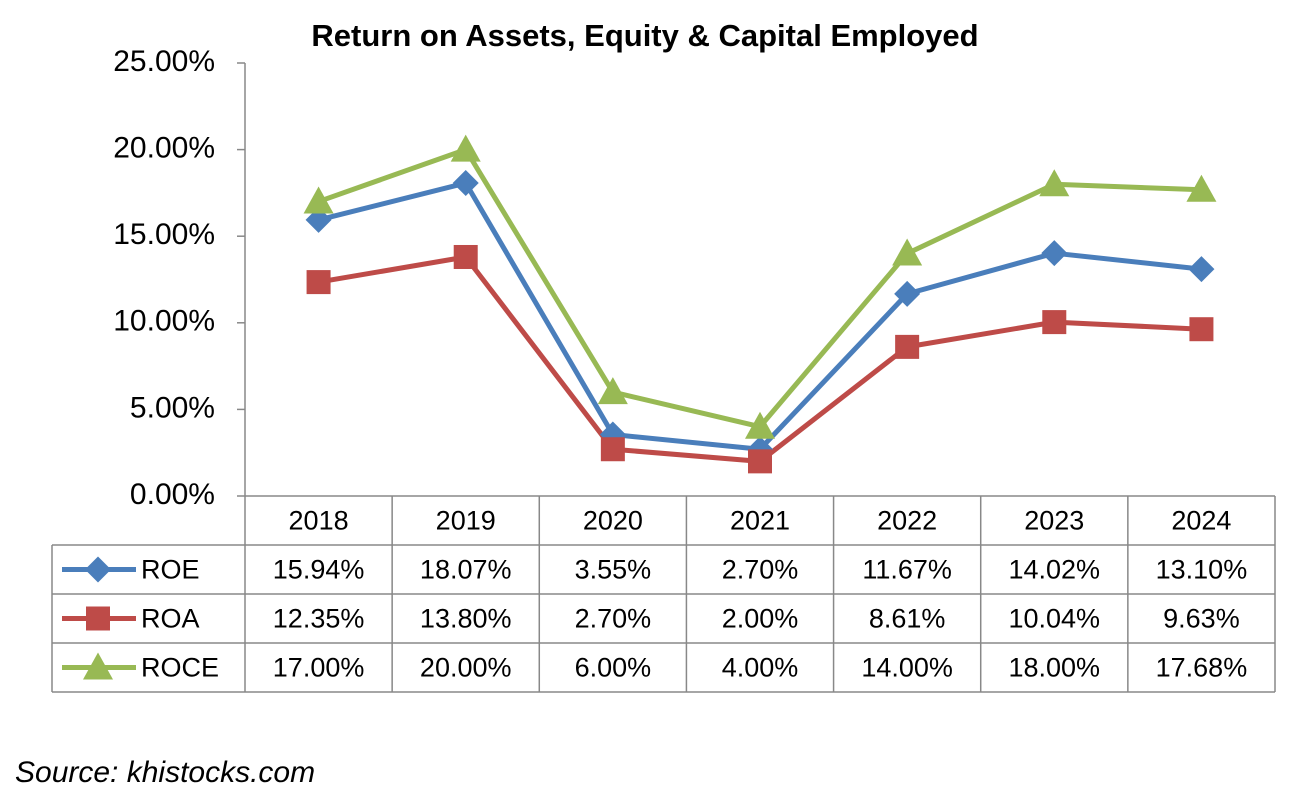  What do you see at coordinates (613, 570) in the screenshot?
I see `table-value: 3.55%` at bounding box center [613, 570].